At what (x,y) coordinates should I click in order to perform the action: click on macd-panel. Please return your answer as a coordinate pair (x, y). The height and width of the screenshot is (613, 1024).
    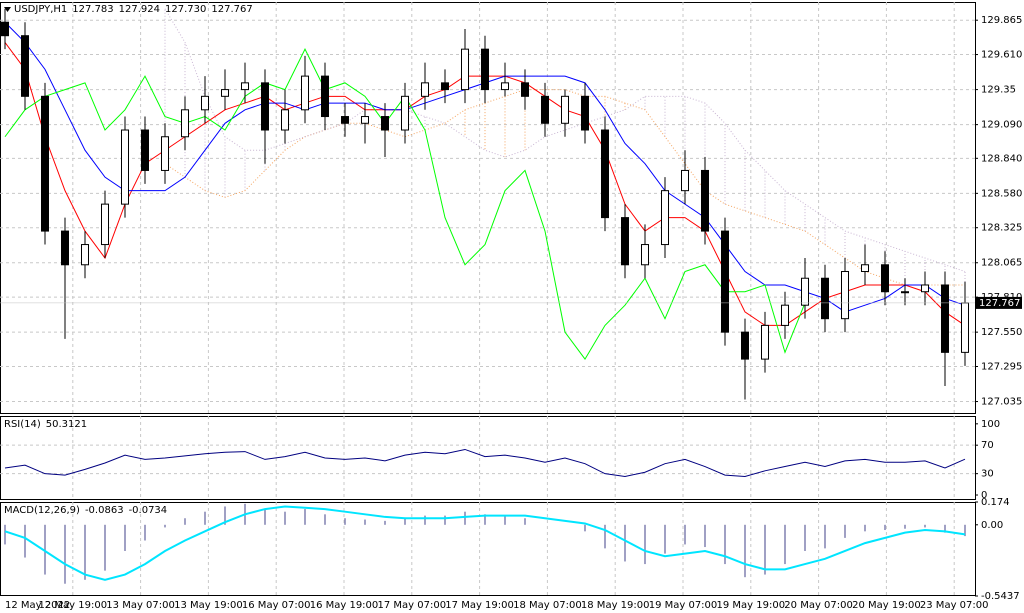
    Looking at the image, I should click on (488, 549).